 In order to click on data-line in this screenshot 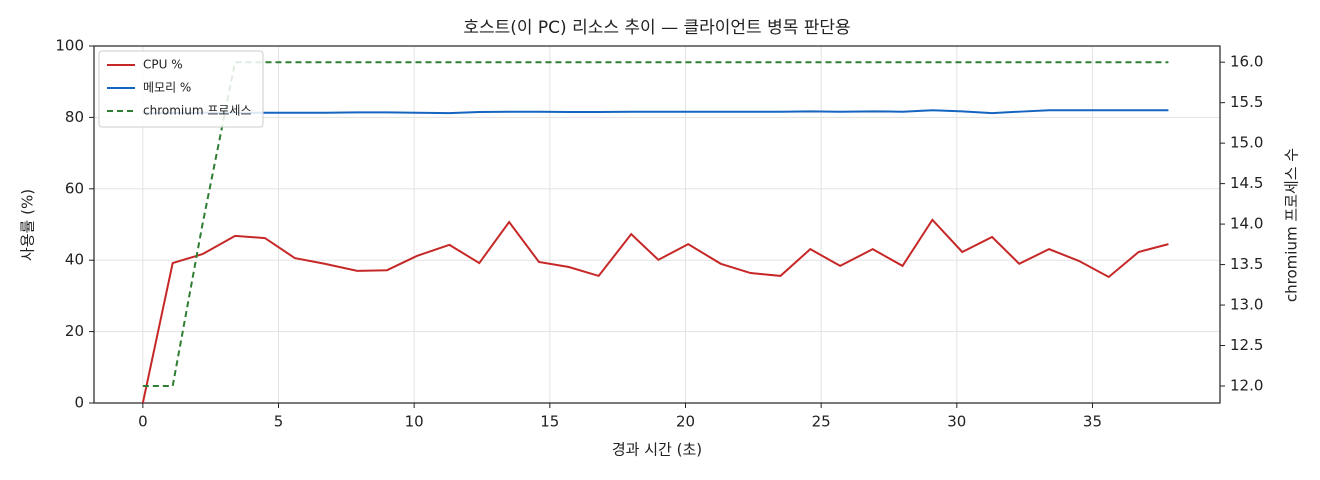, I will do `click(655, 112)`.